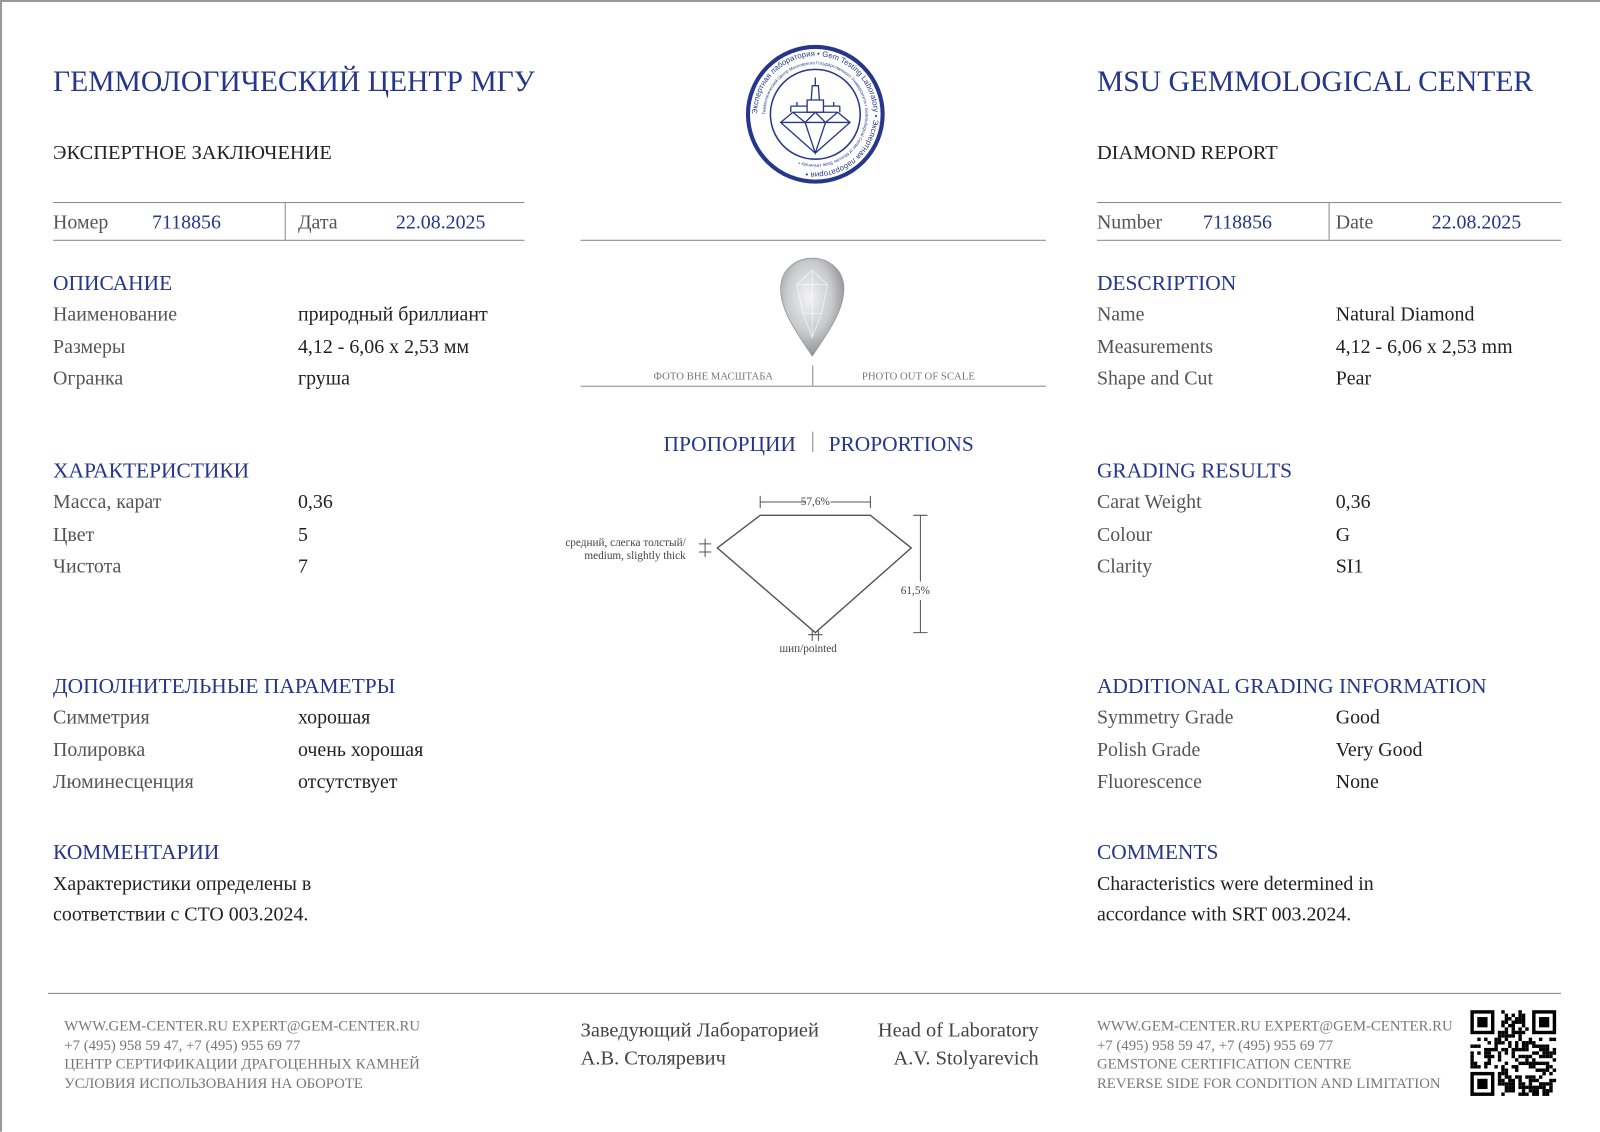 The height and width of the screenshot is (1132, 1600). I want to click on report-number: 7118856, so click(1237, 223).